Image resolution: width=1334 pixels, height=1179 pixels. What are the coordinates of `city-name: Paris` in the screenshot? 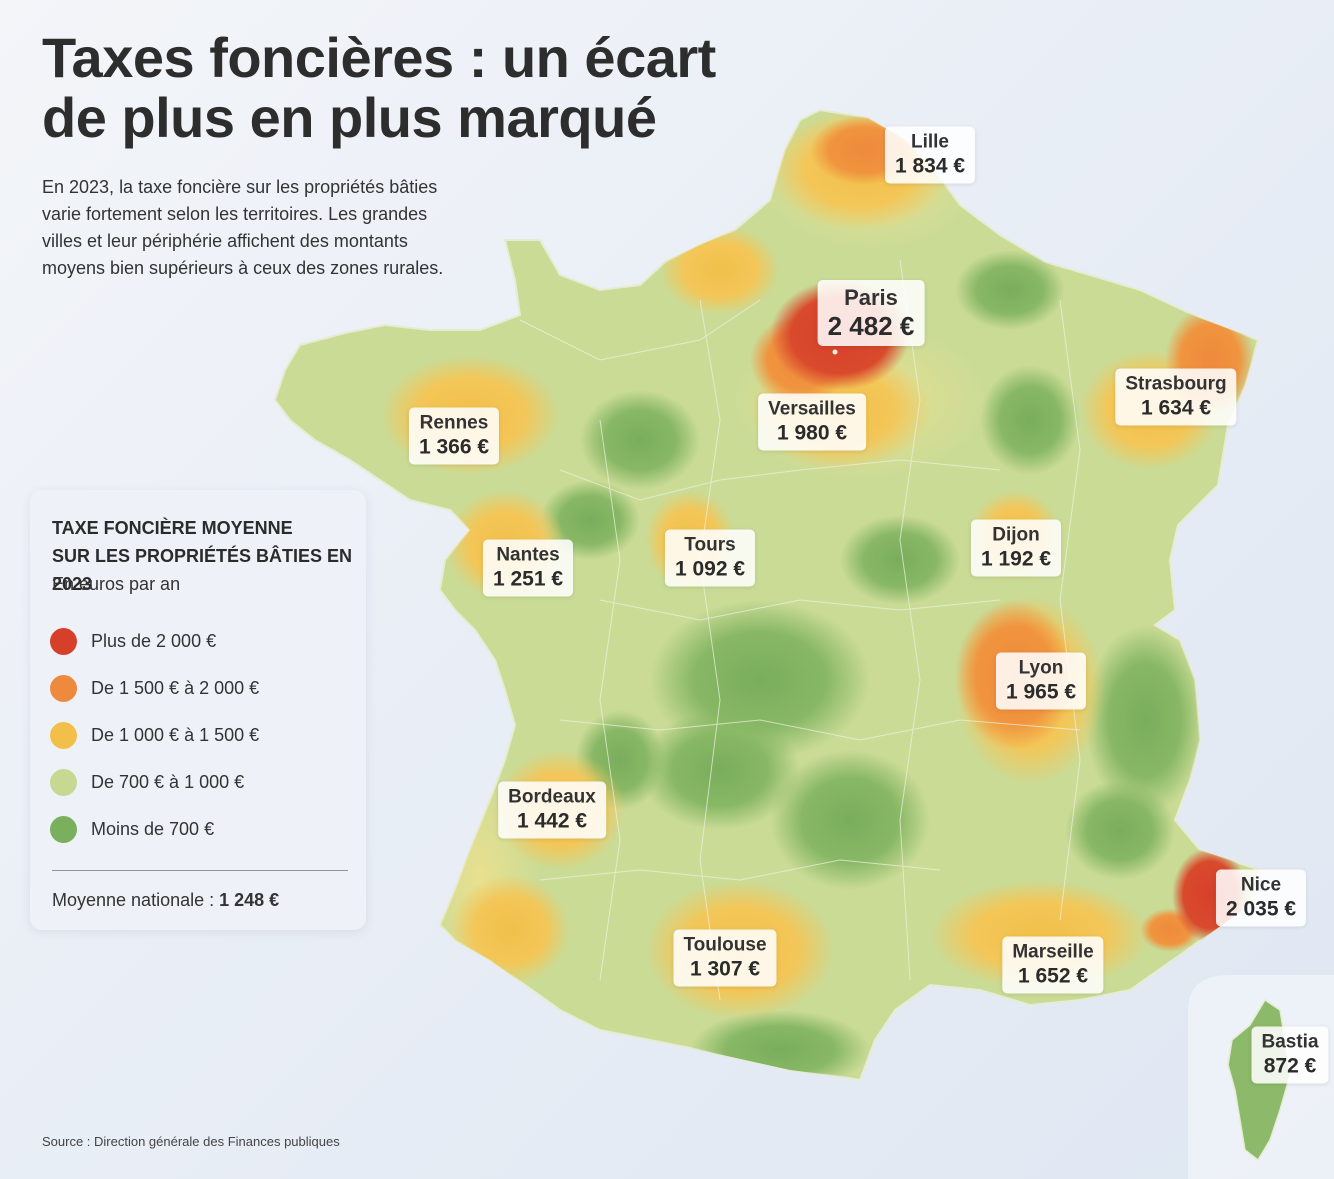 It's located at (871, 297).